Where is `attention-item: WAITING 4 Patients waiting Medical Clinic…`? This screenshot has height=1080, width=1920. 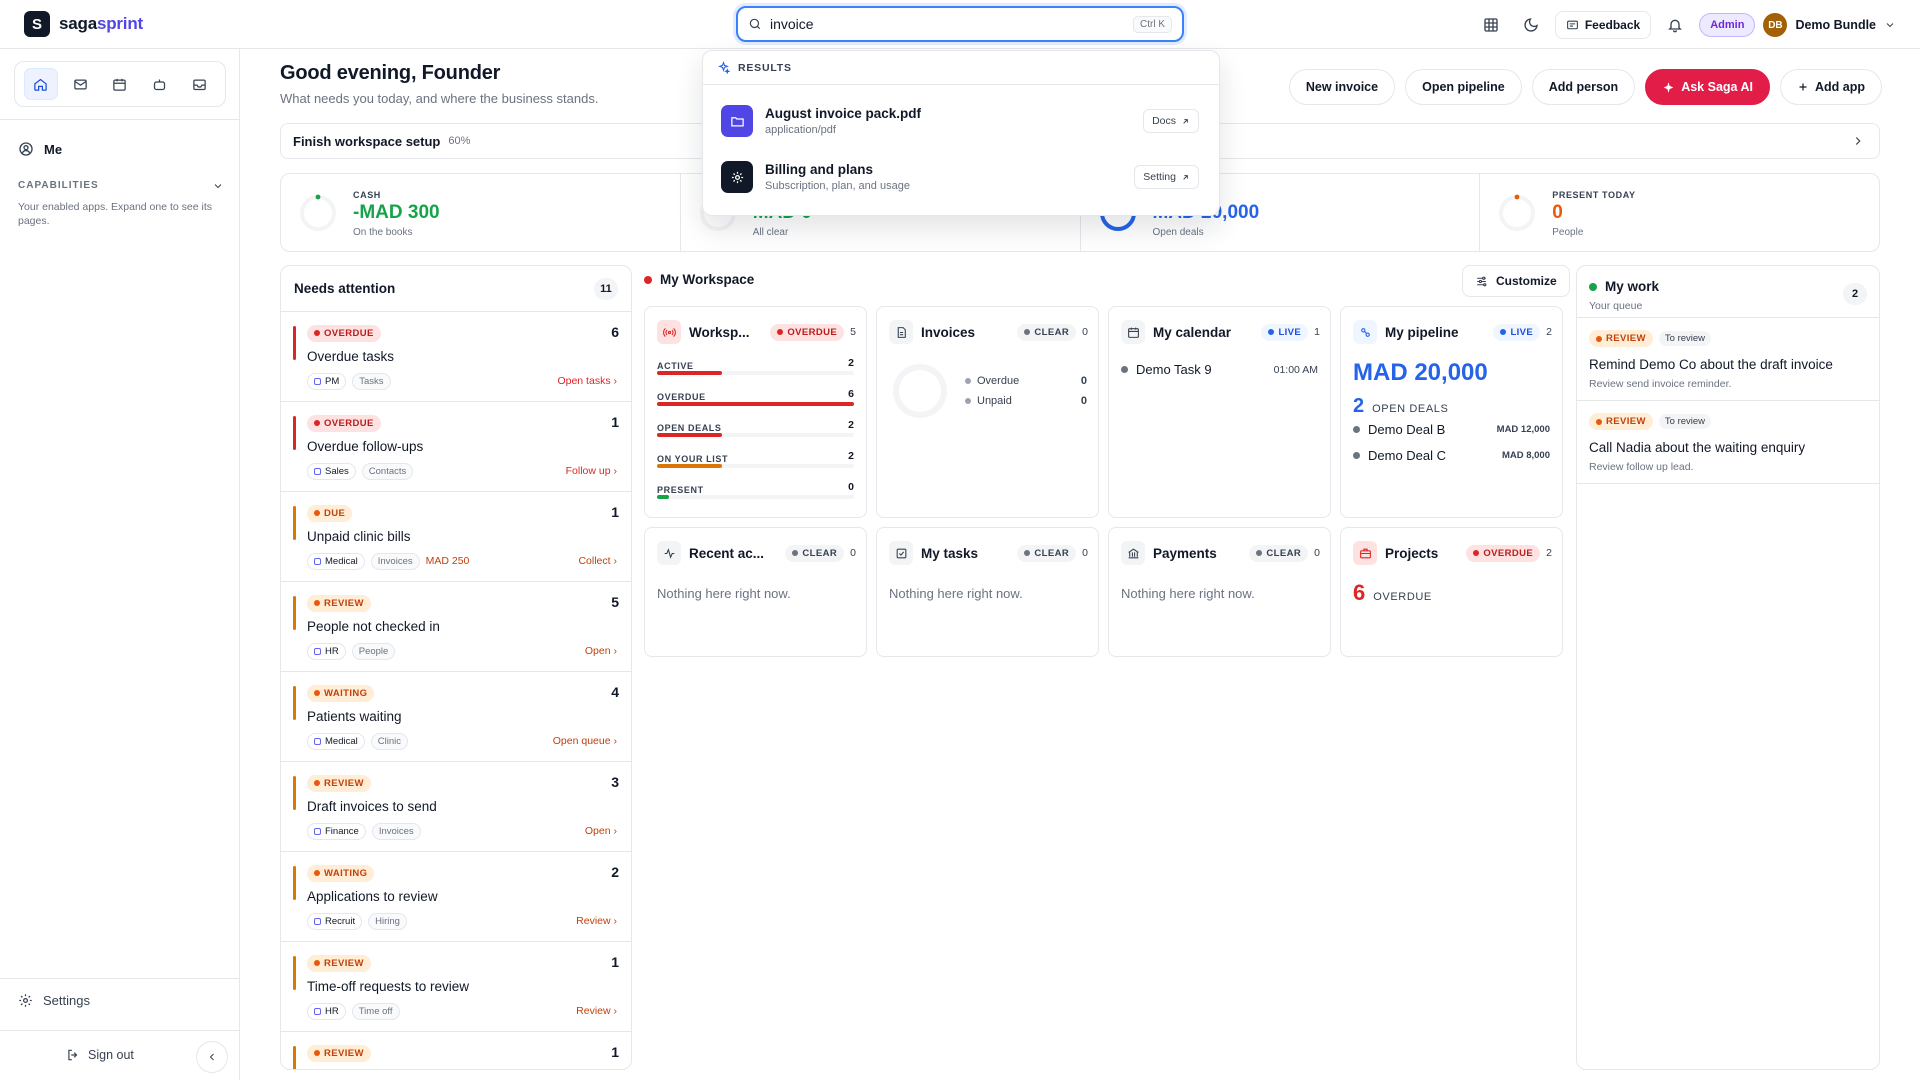
attention-item: WAITING 4 Patients waiting Medical Clinic… is located at coordinates (456, 717).